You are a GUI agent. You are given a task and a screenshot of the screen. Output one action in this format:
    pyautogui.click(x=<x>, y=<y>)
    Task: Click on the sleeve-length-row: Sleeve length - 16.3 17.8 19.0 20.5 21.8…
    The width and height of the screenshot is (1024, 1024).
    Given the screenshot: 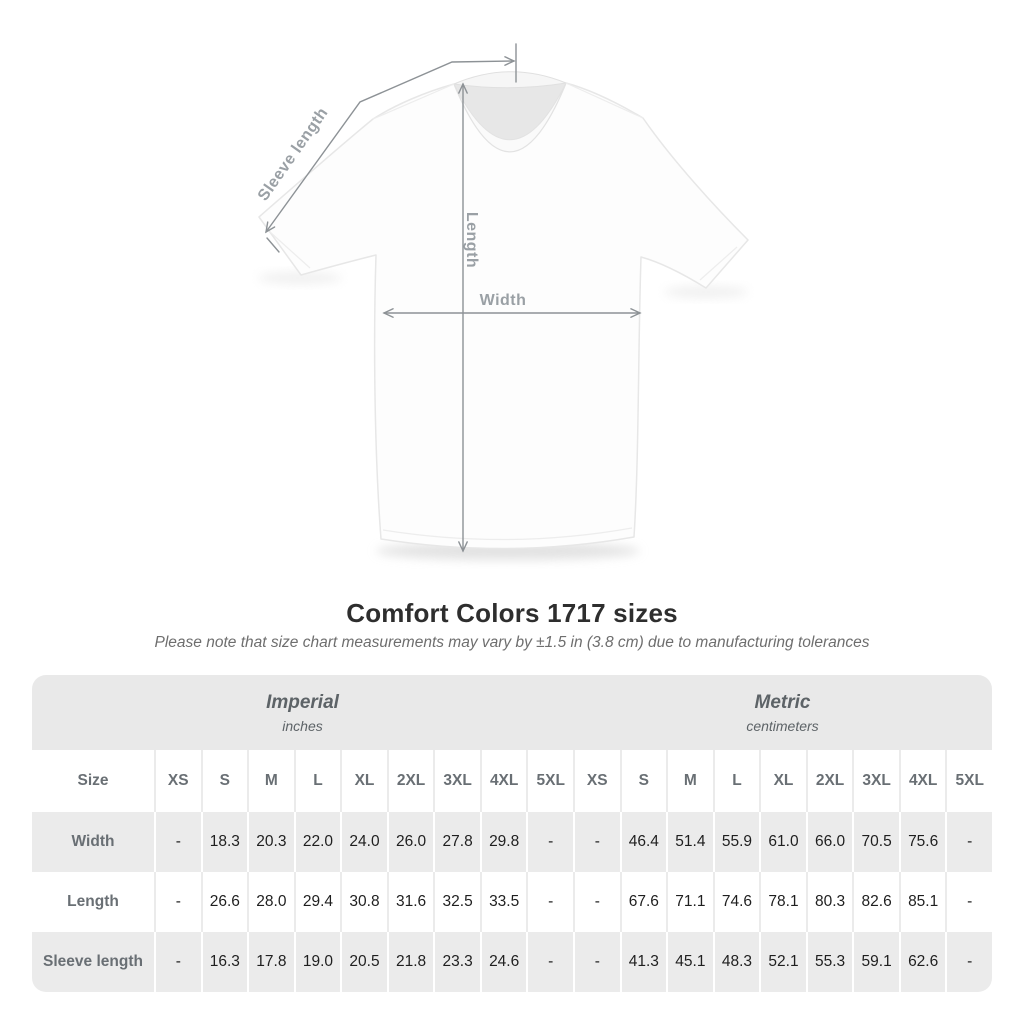 What is the action you would take?
    pyautogui.click(x=512, y=962)
    